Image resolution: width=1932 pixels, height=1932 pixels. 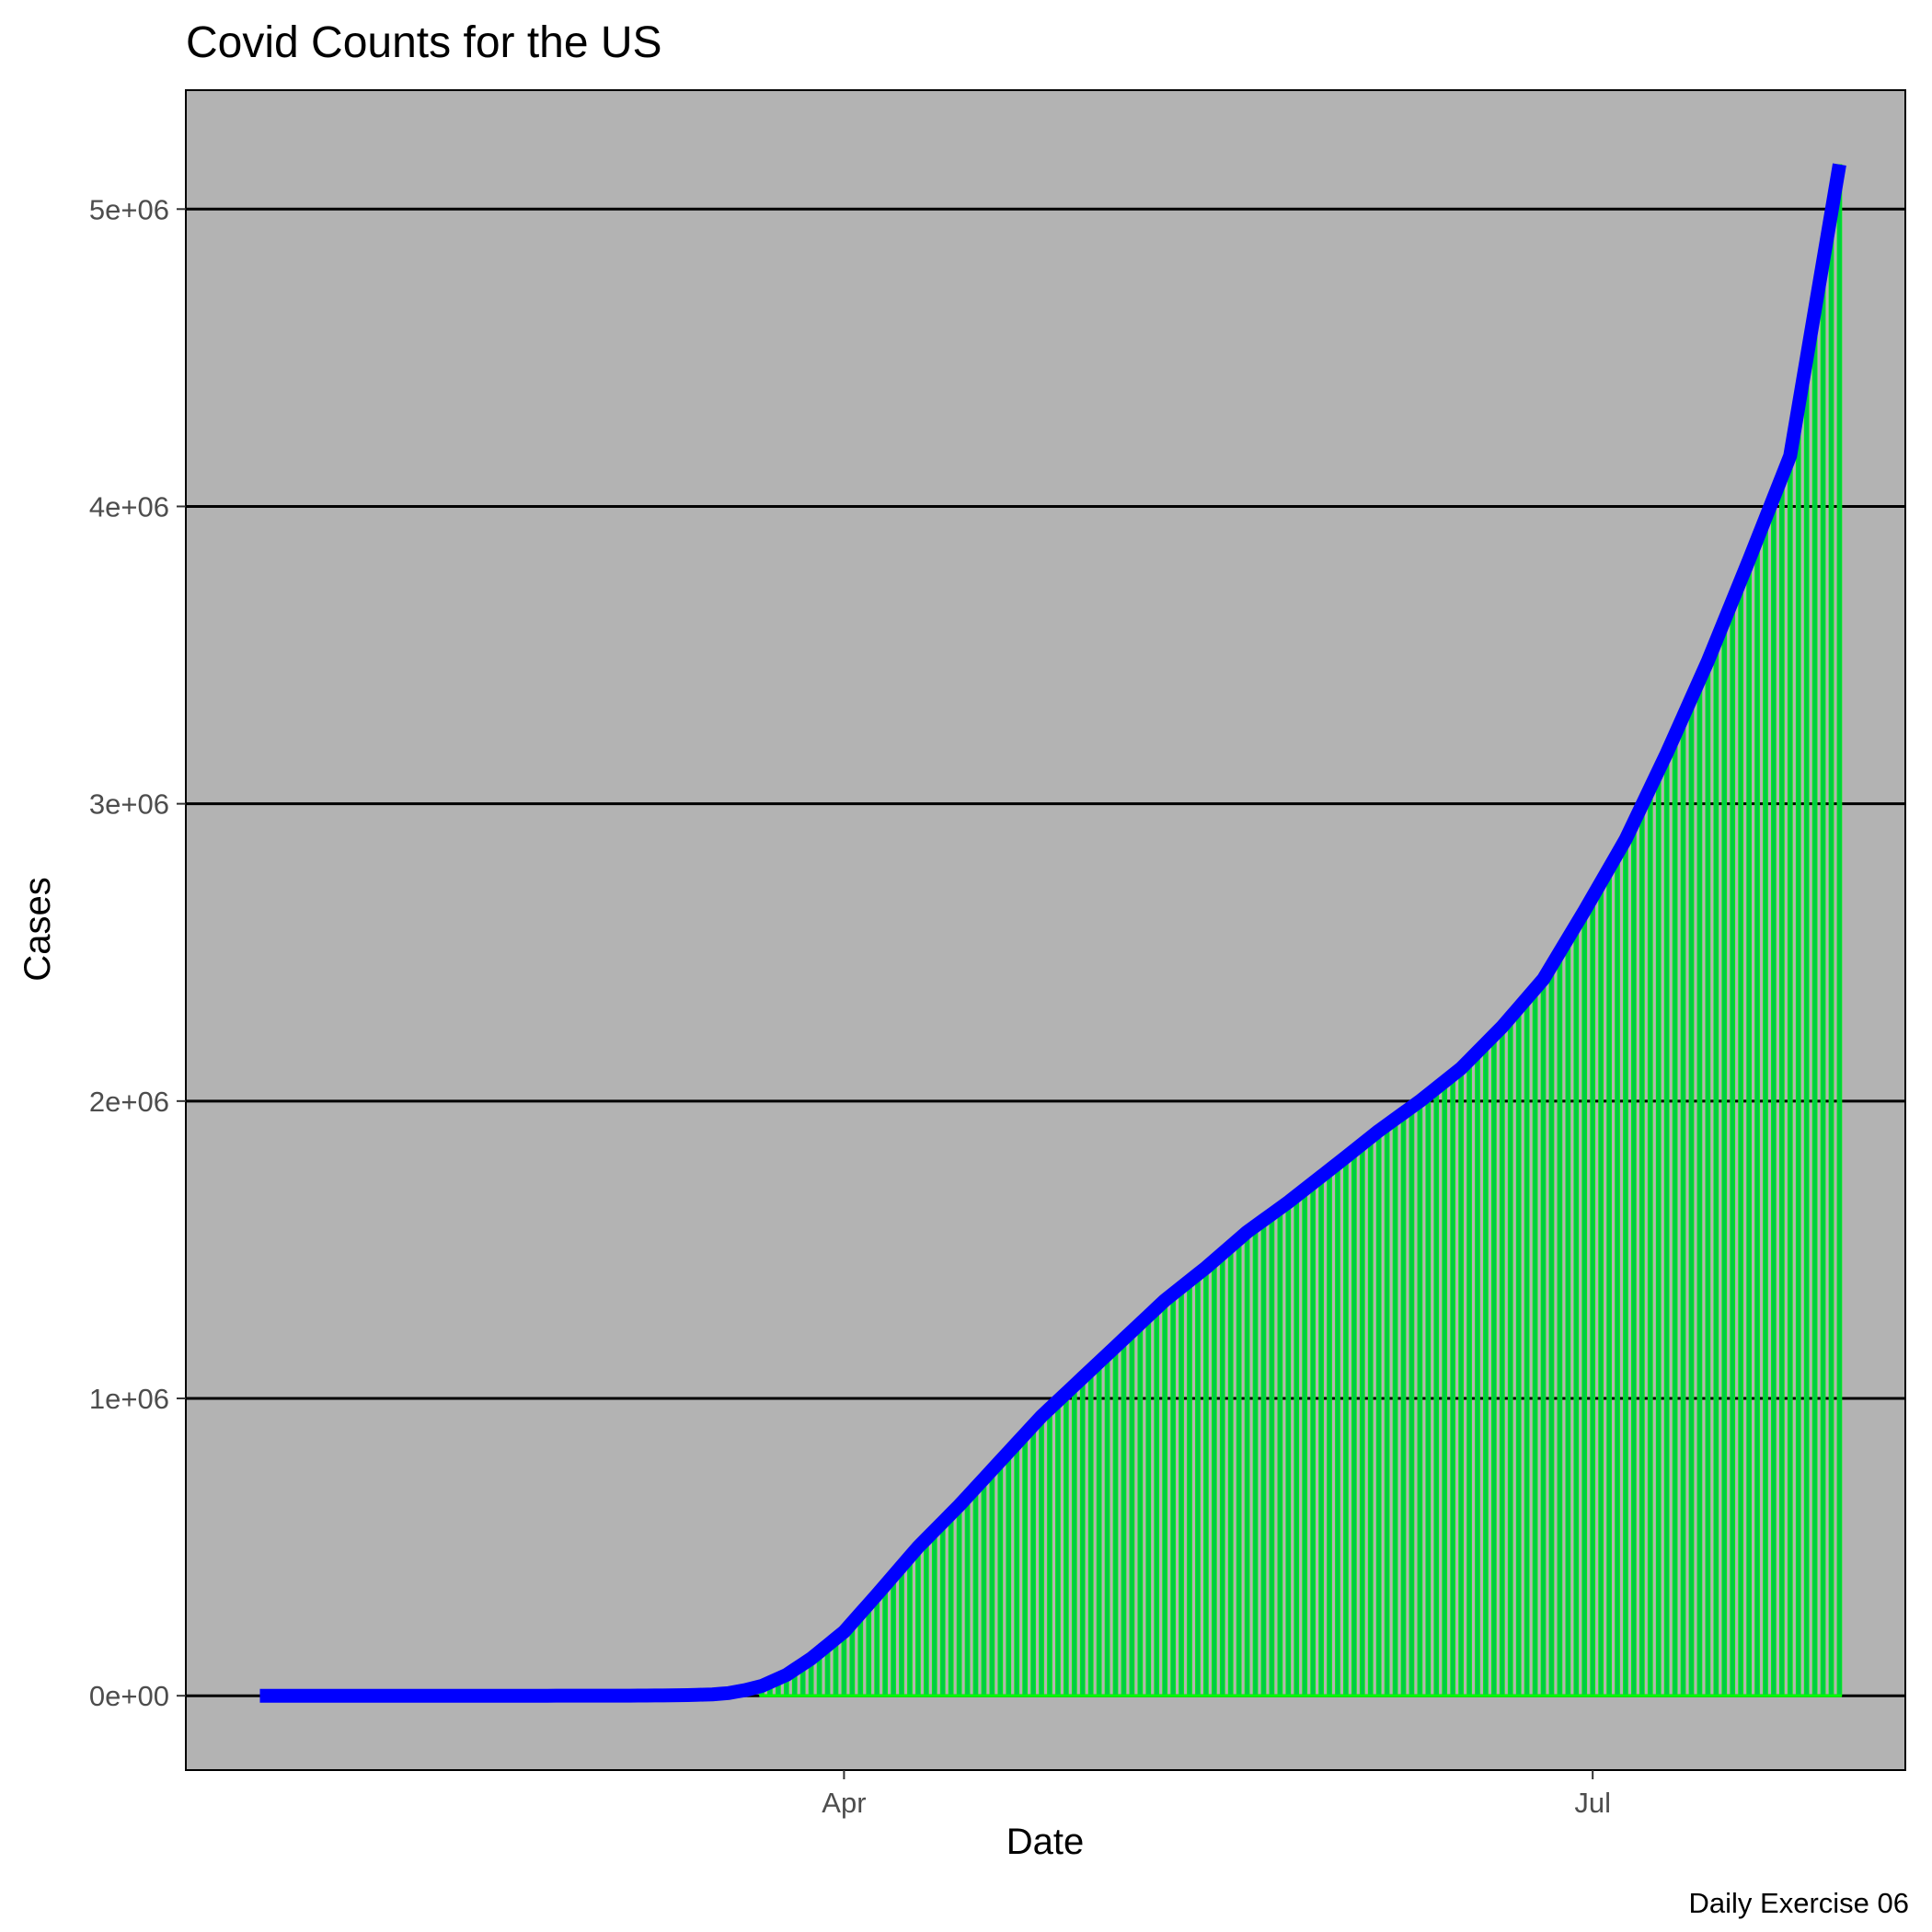 I want to click on x-tick-label-1: Jul, so click(x=1592, y=1803).